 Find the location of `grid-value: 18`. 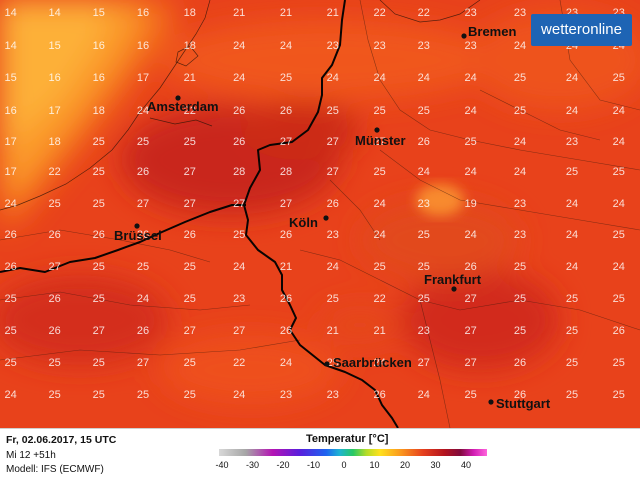

grid-value: 18 is located at coordinates (190, 46).